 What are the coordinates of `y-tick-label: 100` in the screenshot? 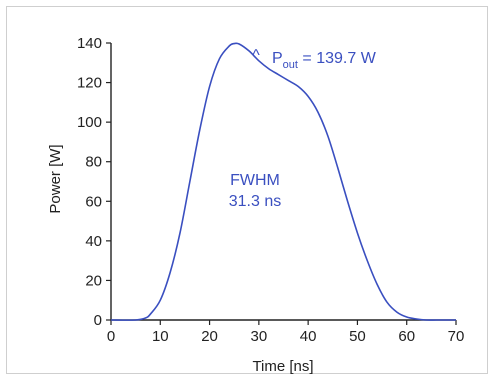 It's located at (89, 122).